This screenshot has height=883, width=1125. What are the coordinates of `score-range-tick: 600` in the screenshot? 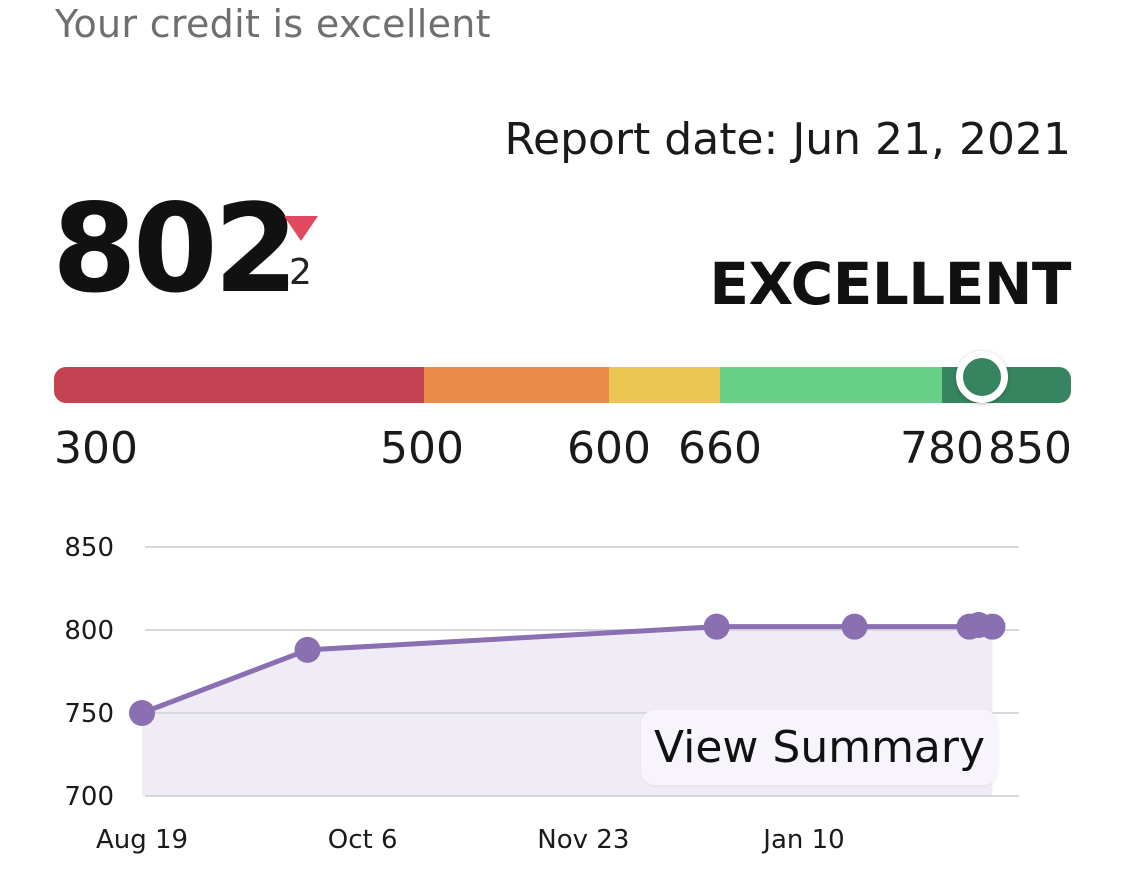 It's located at (609, 448).